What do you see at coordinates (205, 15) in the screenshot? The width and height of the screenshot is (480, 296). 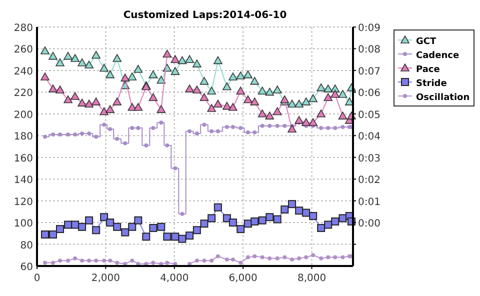 I see `chart-title: Customized Laps:2014-06-10` at bounding box center [205, 15].